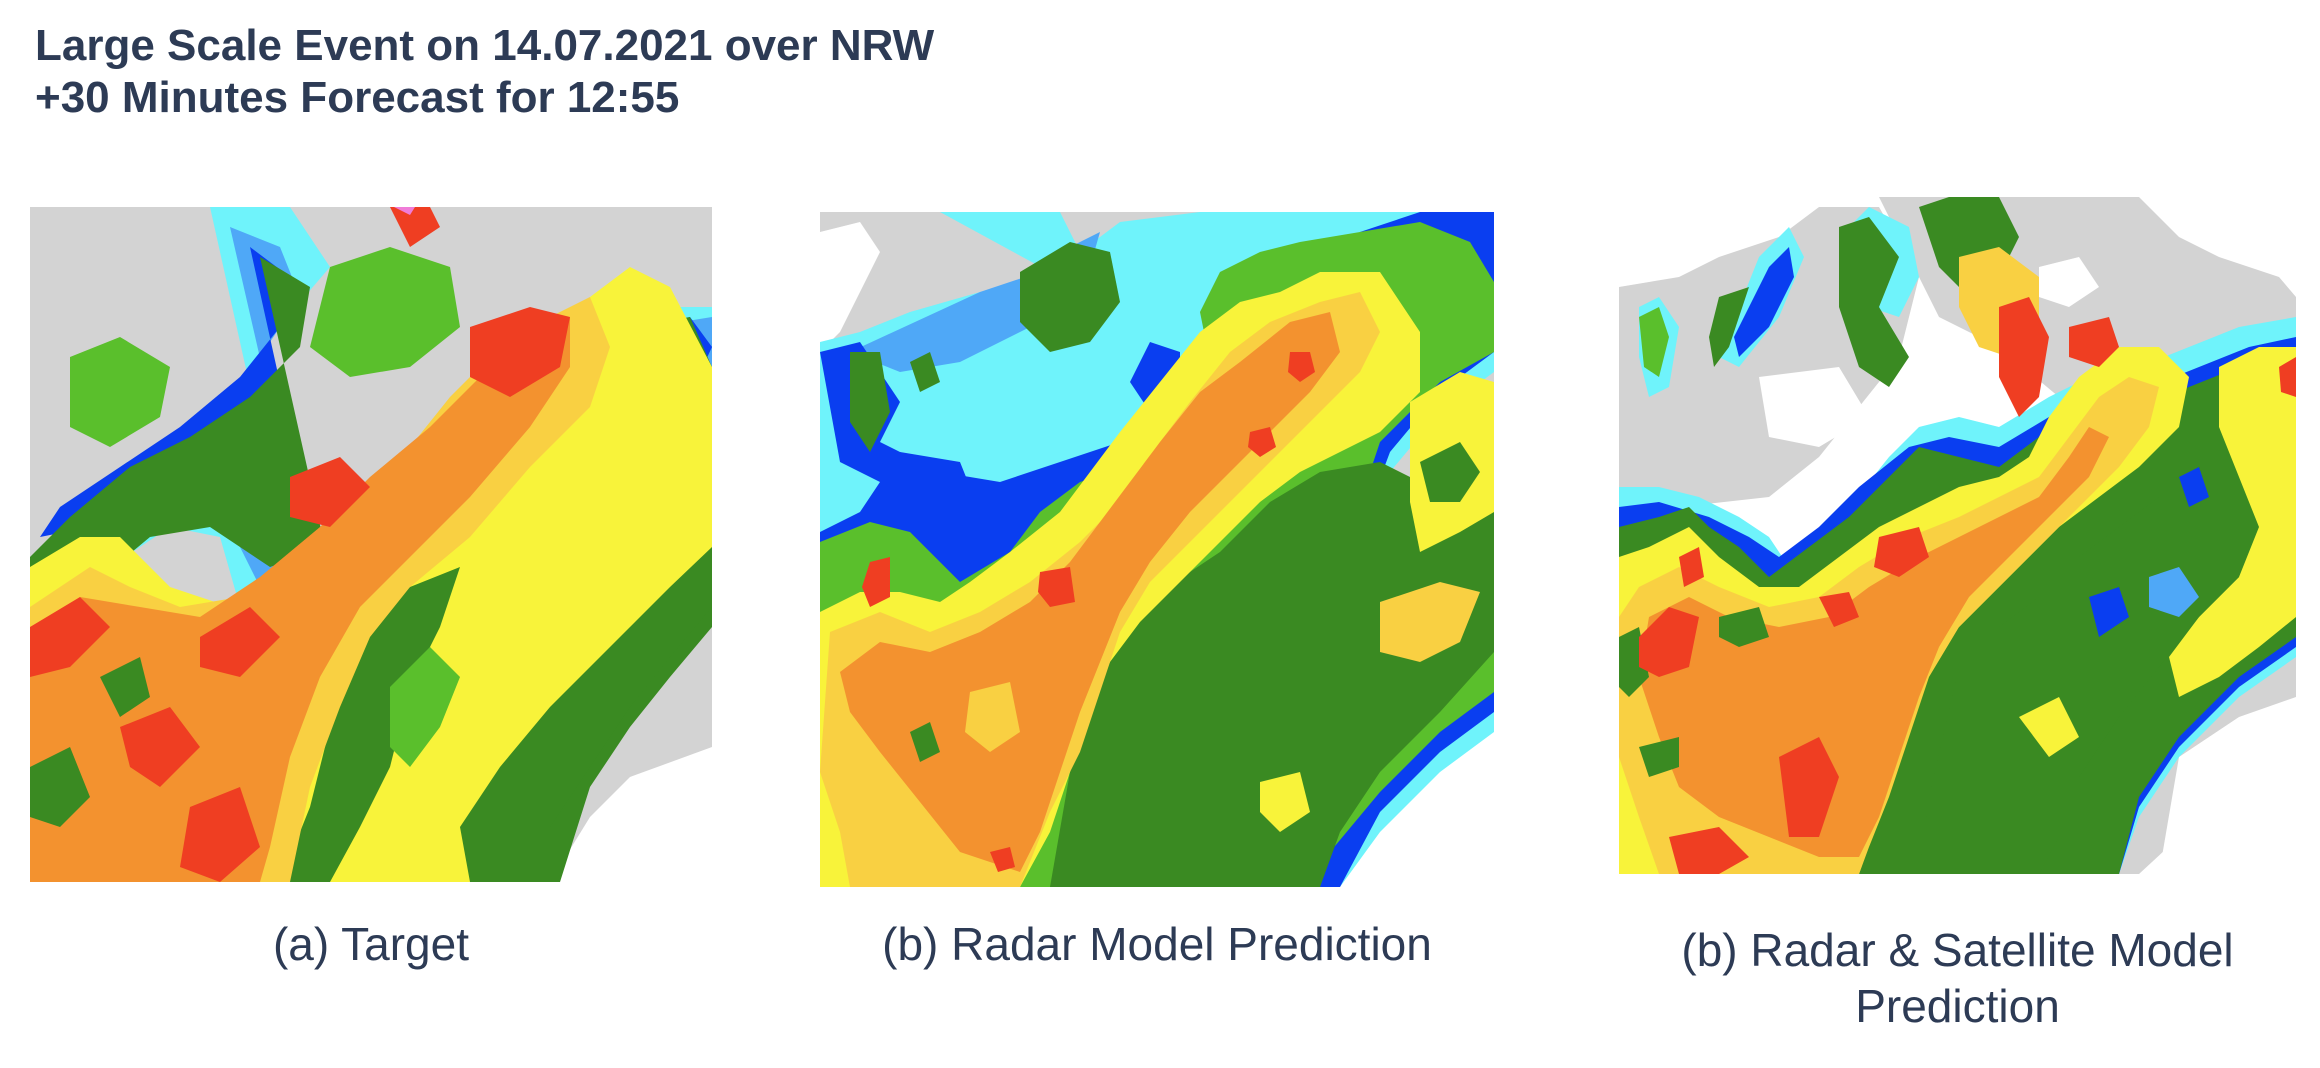 Image resolution: width=2320 pixels, height=1068 pixels. I want to click on caption-radar-model: (b) Radar Model Prediction, so click(1157, 944).